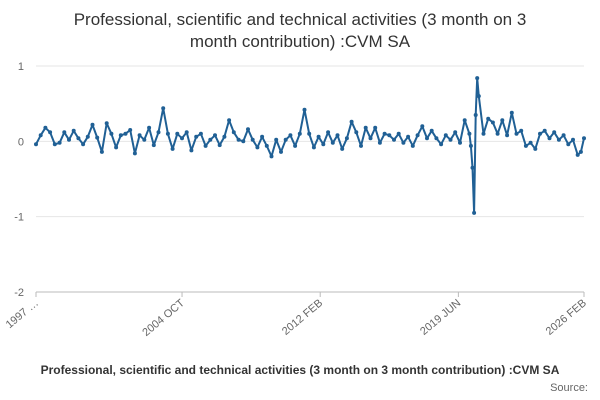  Describe the element at coordinates (300, 41) in the screenshot. I see `chart-title-line-2: month contribution) :CVM SA` at that location.